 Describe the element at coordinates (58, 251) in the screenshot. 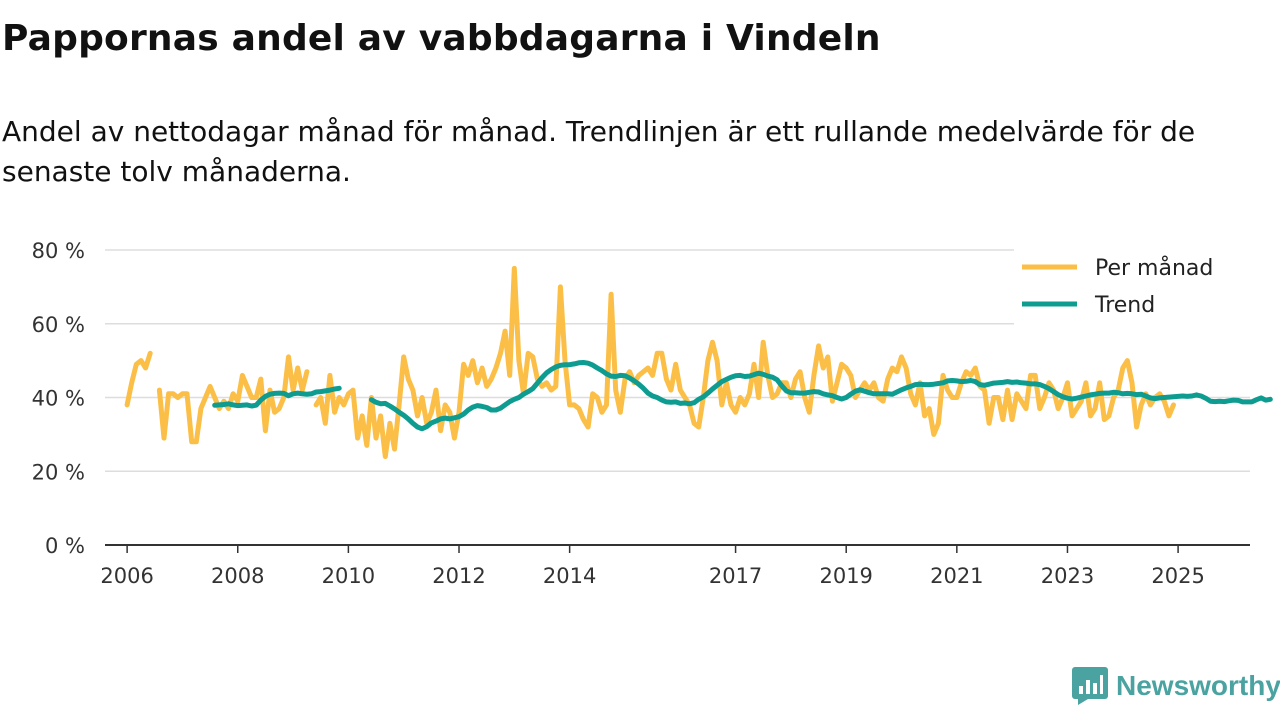

I see `y-tick-label: 80 %` at that location.